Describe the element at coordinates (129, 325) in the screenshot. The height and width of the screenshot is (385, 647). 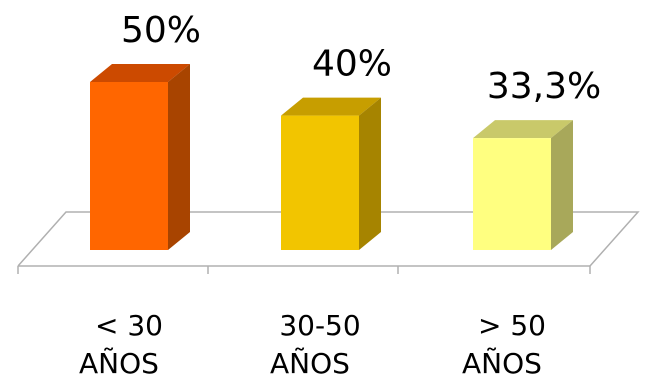
I see `category-label: < 30` at that location.